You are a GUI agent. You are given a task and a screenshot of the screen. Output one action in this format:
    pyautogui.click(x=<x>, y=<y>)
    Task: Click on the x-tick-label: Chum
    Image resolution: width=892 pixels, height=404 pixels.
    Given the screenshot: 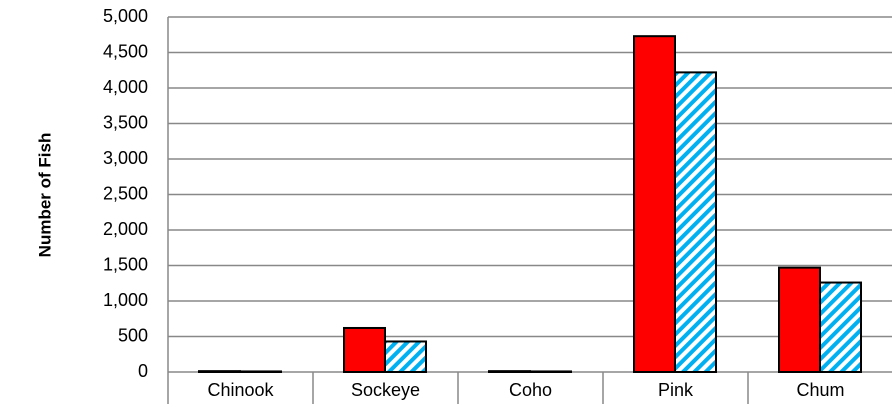 What is the action you would take?
    pyautogui.click(x=820, y=390)
    